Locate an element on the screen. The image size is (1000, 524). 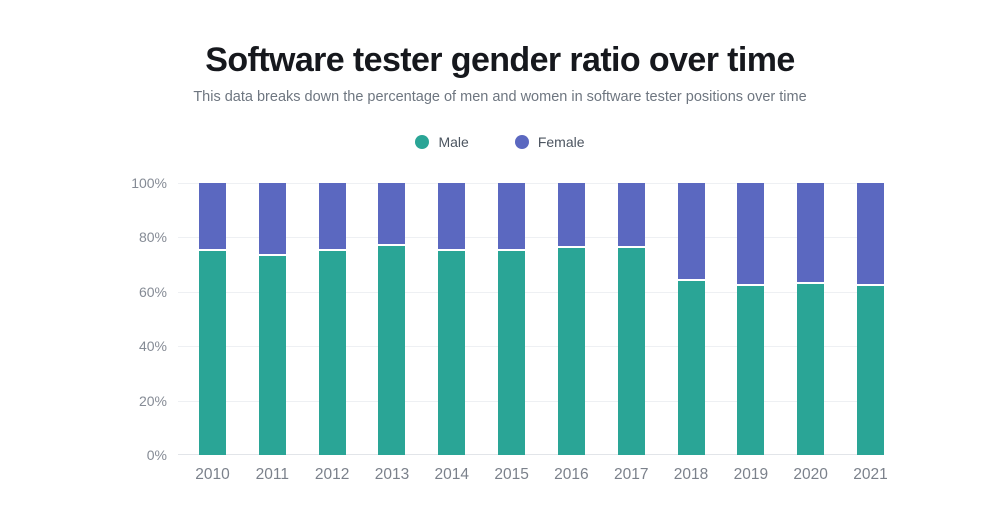
legend-item-female: Female is located at coordinates (549, 142).